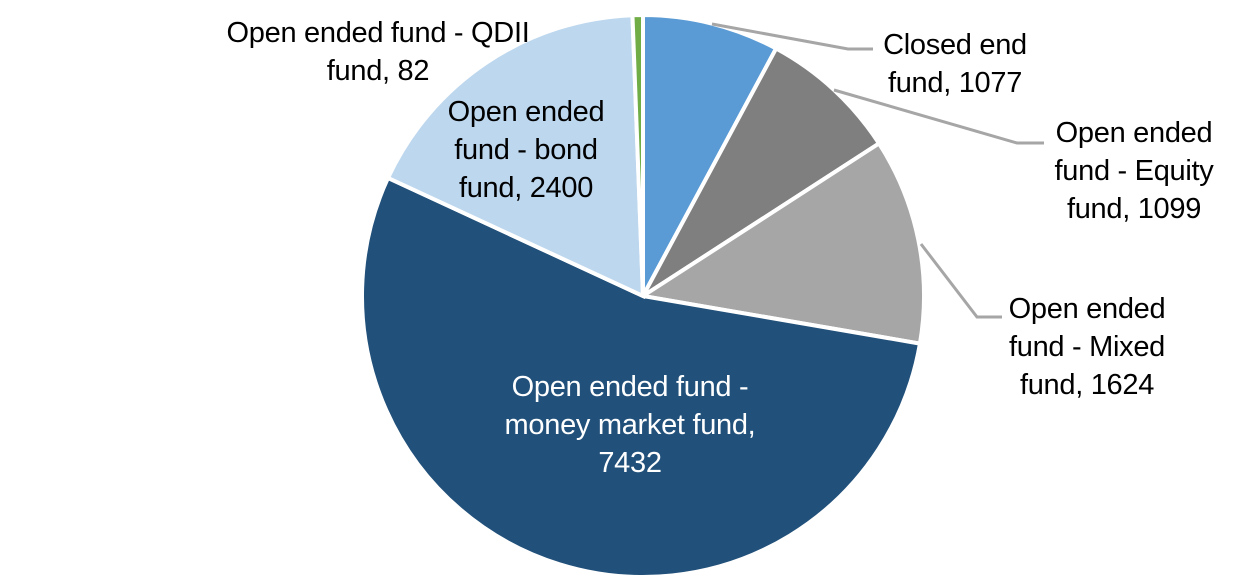 The width and height of the screenshot is (1250, 584). I want to click on label-equity-fund-line-3: fund, 1099, so click(1134, 209).